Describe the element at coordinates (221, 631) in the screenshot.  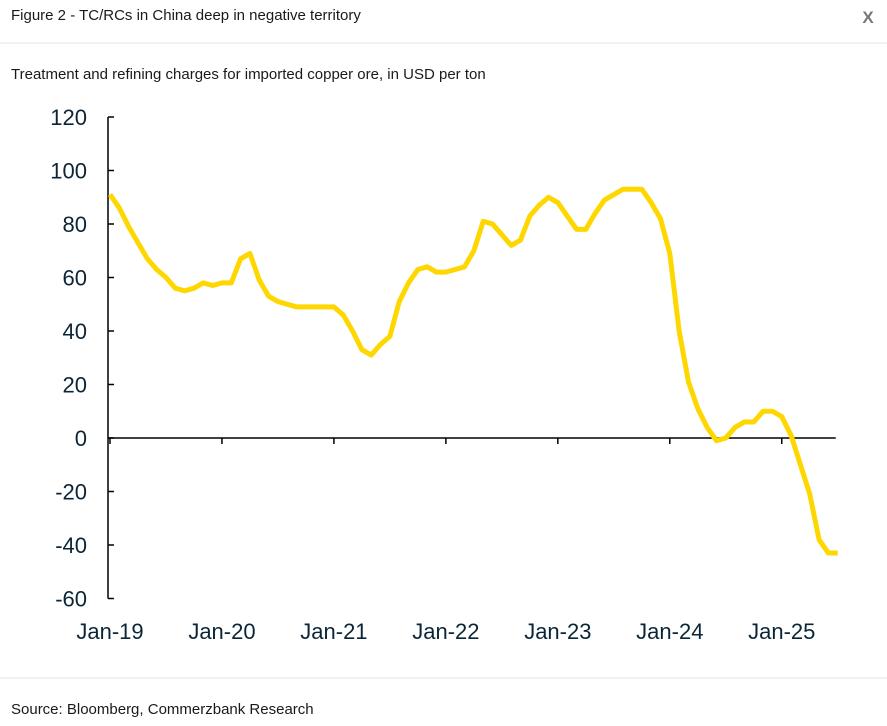
I see `x-tick-label: Jan-20` at that location.